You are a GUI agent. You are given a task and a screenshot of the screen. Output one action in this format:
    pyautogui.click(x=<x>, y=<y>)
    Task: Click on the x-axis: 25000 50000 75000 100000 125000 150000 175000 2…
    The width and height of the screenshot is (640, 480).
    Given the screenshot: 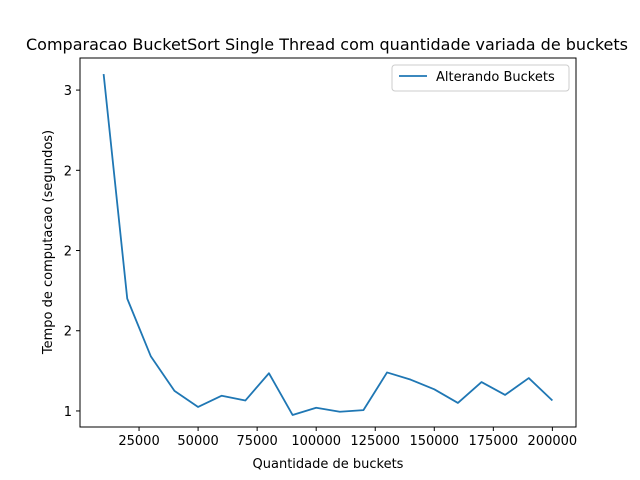 What is the action you would take?
    pyautogui.click(x=347, y=438)
    